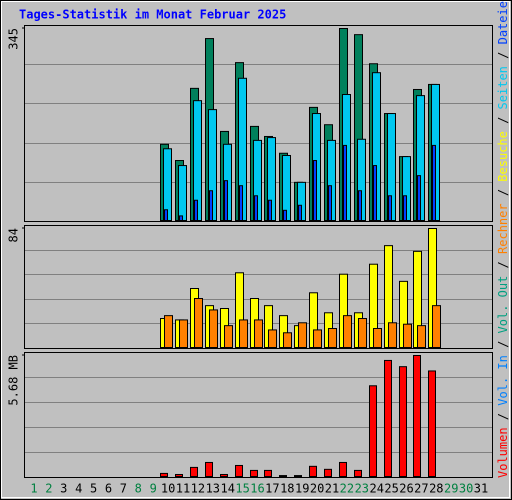 The width and height of the screenshot is (512, 500). What do you see at coordinates (213, 489) in the screenshot?
I see `x-tick-label: 13` at bounding box center [213, 489].